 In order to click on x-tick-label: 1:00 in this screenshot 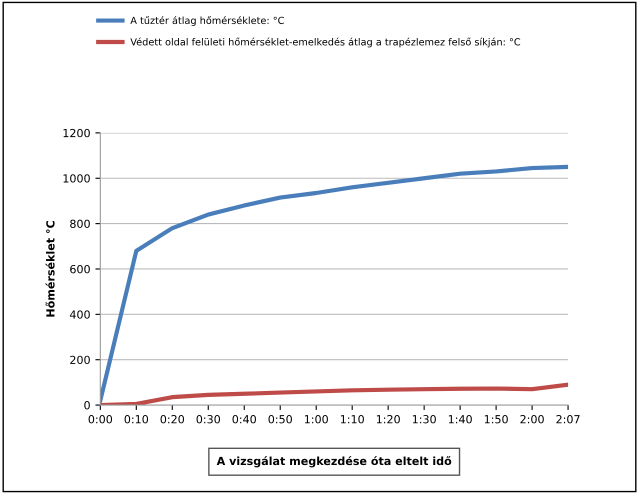, I will do `click(316, 419)`.